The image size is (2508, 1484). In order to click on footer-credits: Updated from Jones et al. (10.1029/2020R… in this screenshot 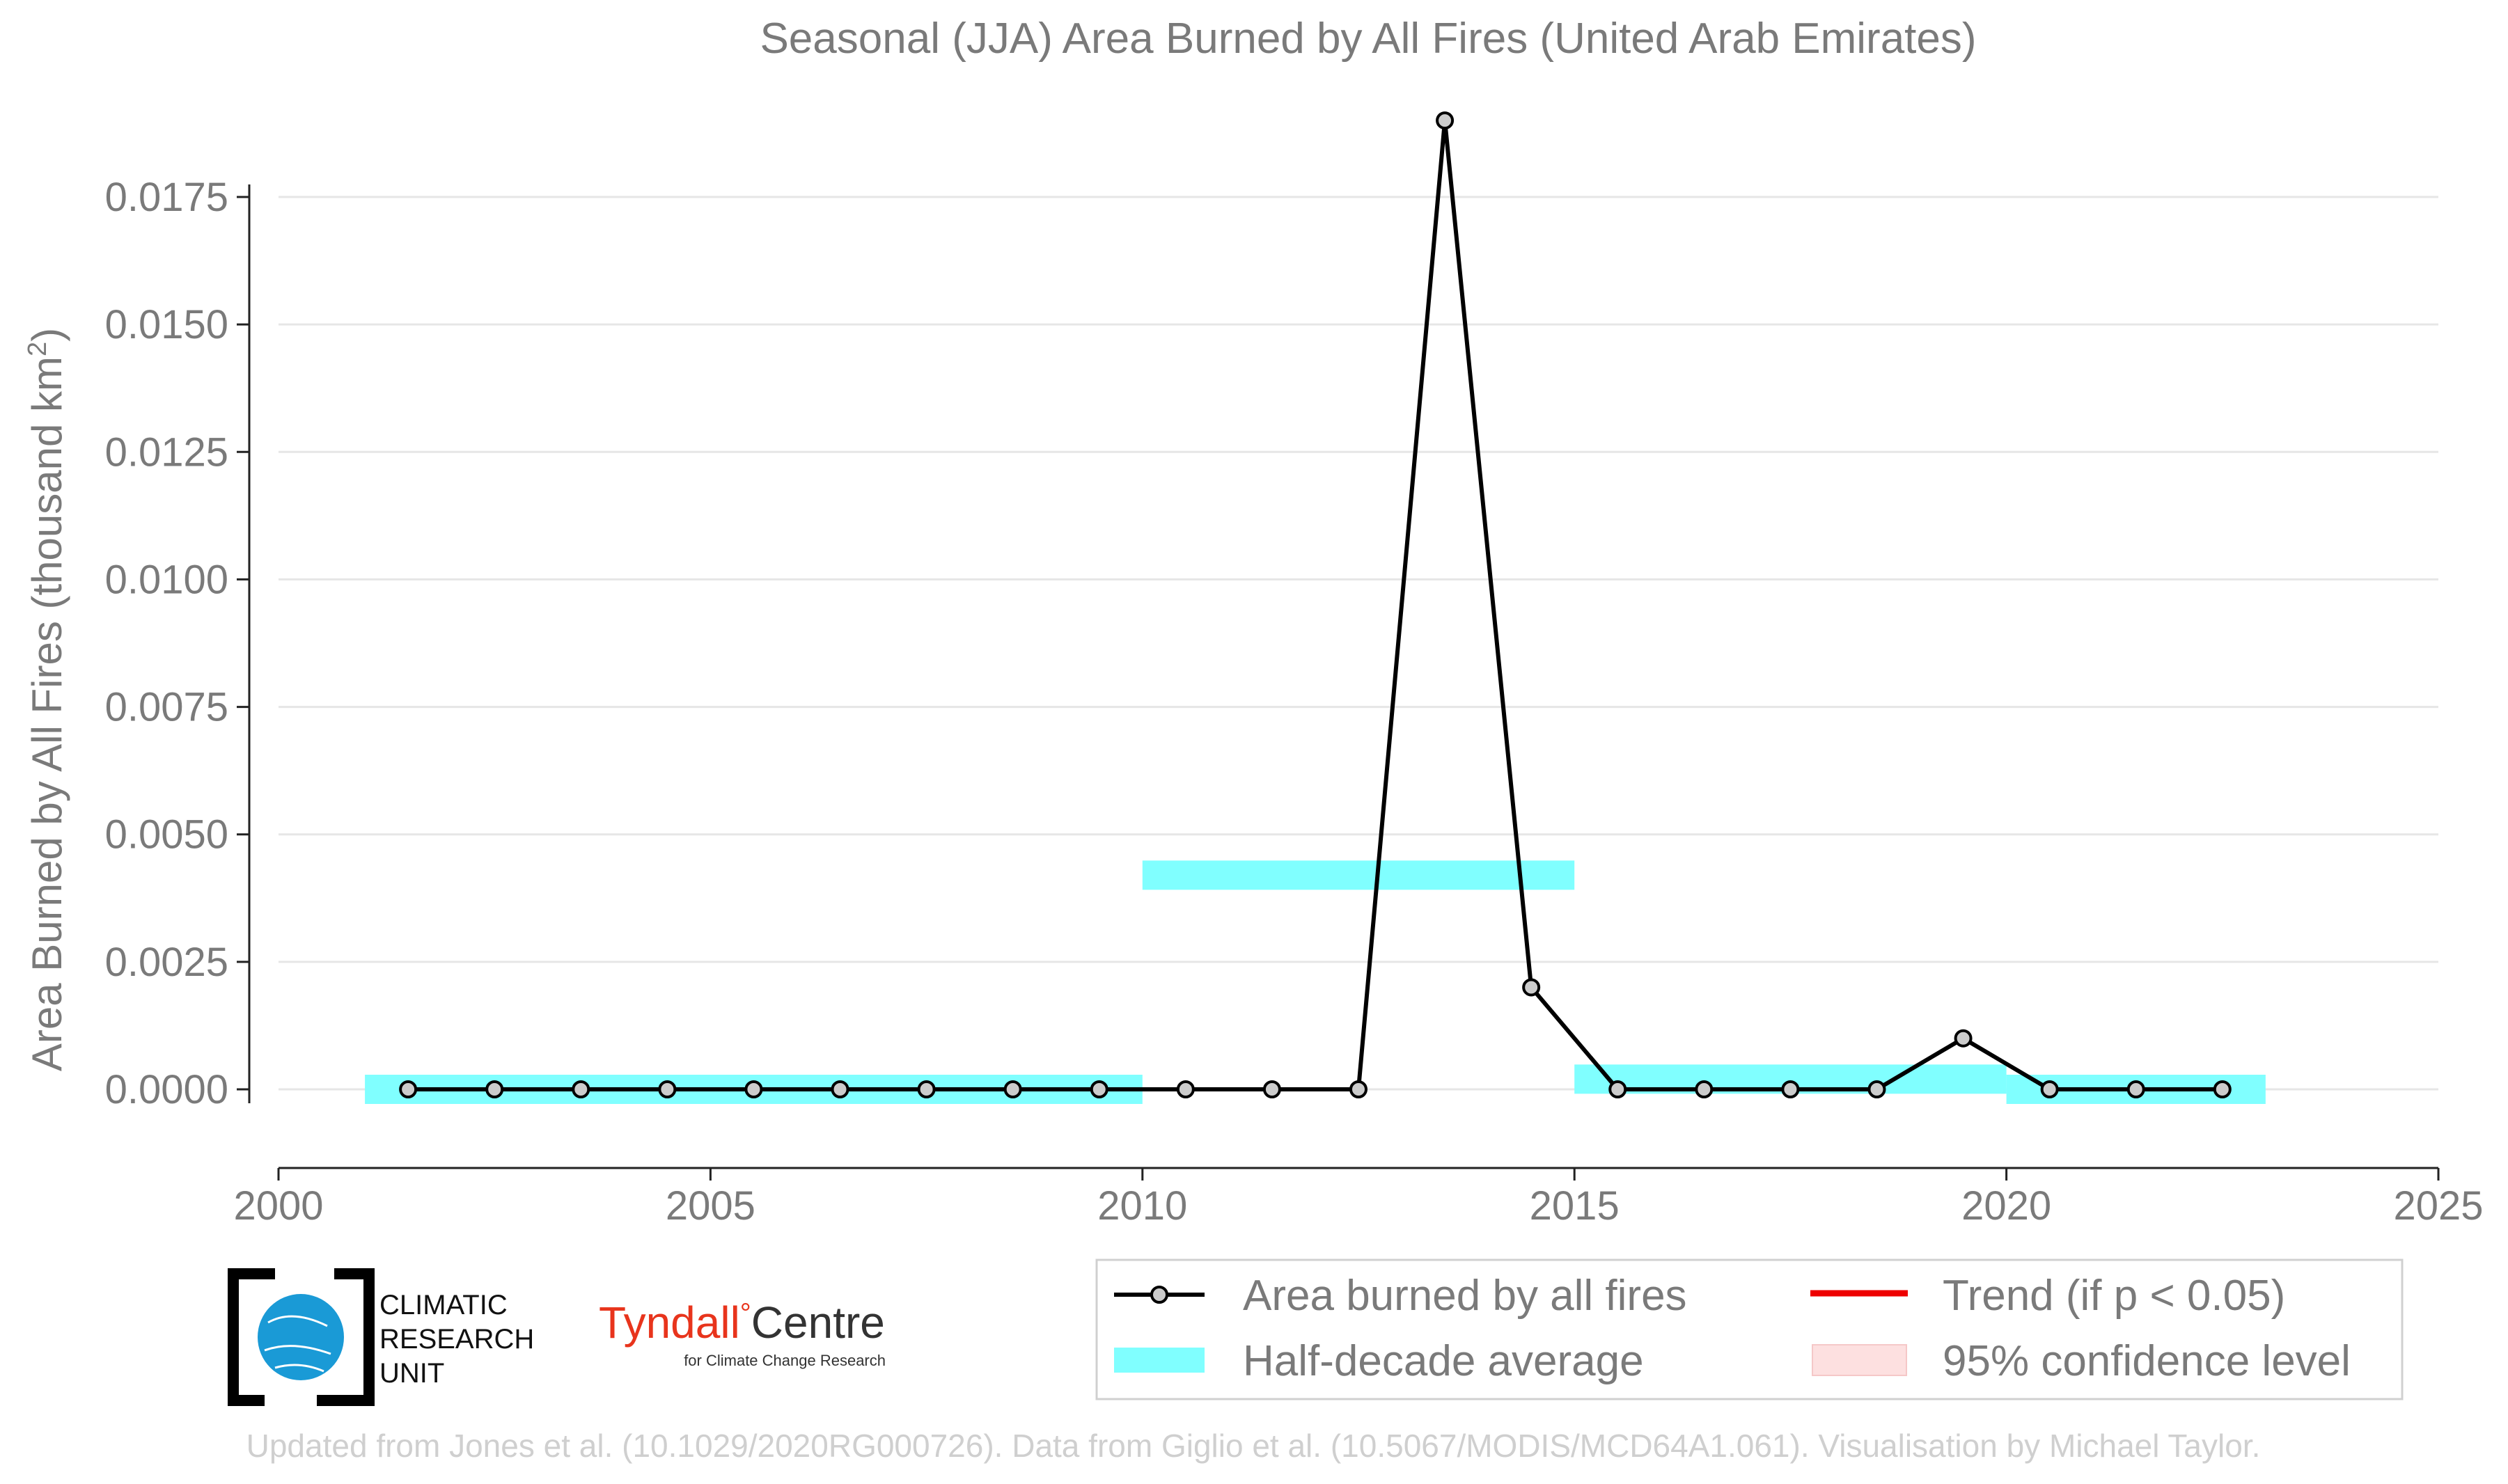, I will do `click(1253, 1446)`.